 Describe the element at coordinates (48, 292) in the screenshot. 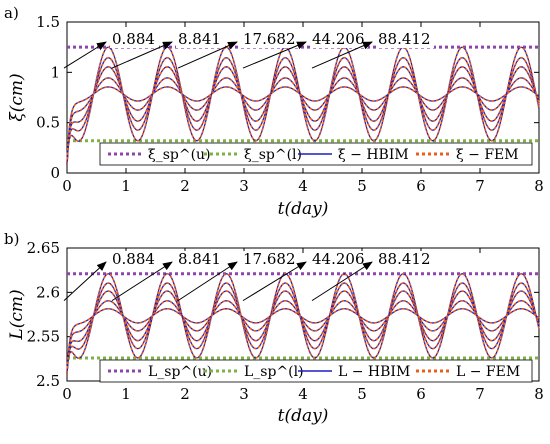

I see `y-tick-label: 2.6` at that location.